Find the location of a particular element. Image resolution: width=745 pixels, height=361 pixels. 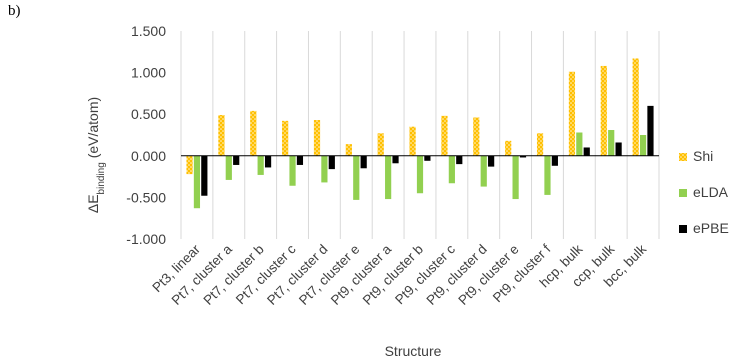

legend-label-shi: Shi is located at coordinates (703, 156).